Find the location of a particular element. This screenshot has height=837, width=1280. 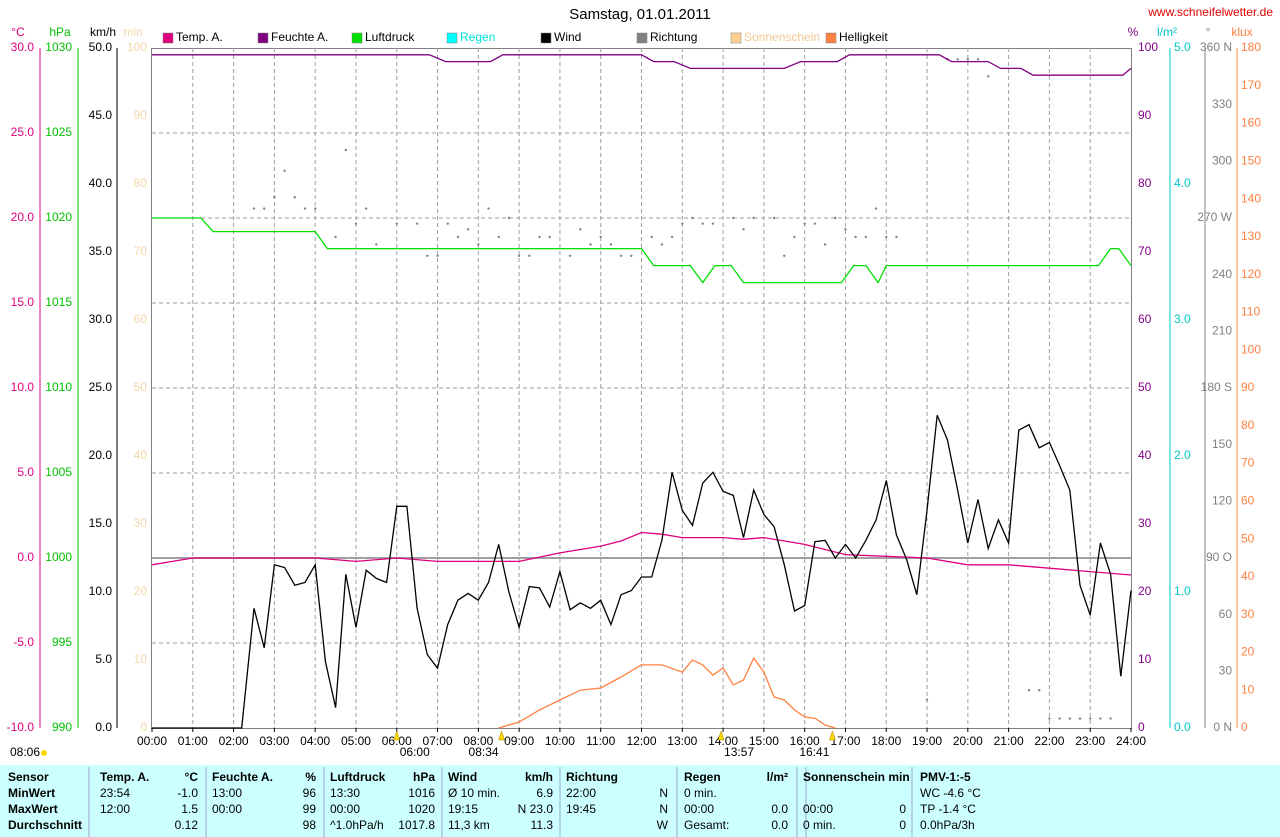

sun-event-label: 06:00 is located at coordinates (415, 752).